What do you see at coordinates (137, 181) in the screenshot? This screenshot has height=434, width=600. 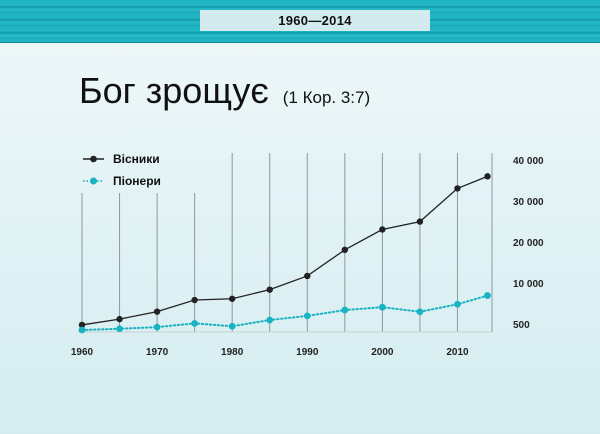 I see `legend-label-pionery: Піонери` at bounding box center [137, 181].